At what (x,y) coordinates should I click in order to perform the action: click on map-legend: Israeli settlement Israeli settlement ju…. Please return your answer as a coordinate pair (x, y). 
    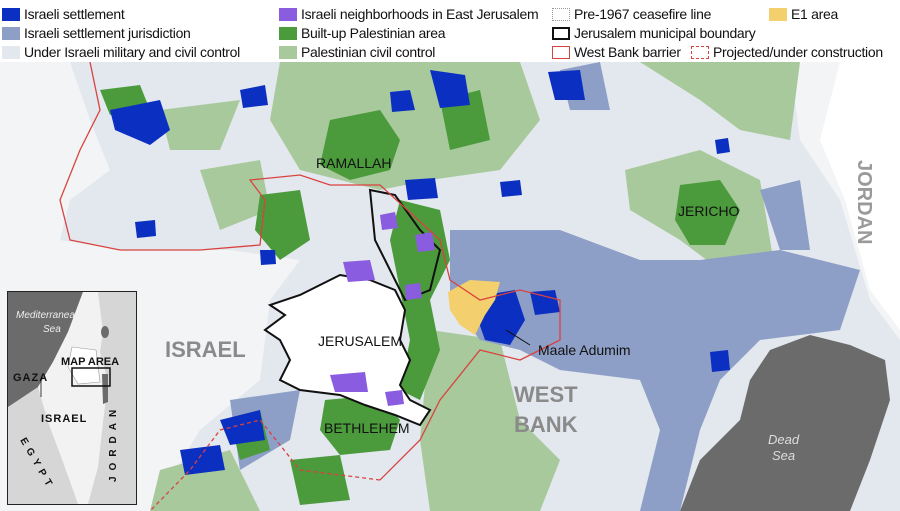
    Looking at the image, I should click on (450, 31).